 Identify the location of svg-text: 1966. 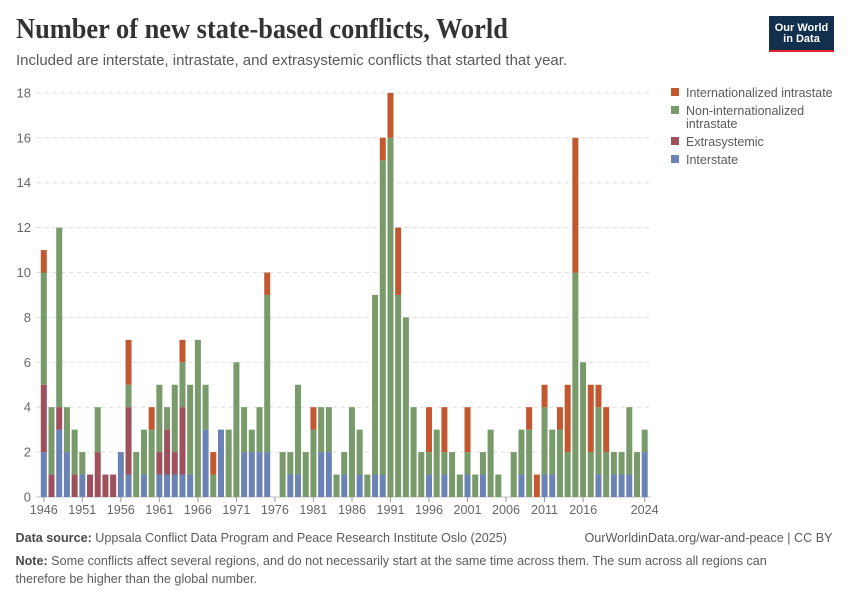
(198, 510).